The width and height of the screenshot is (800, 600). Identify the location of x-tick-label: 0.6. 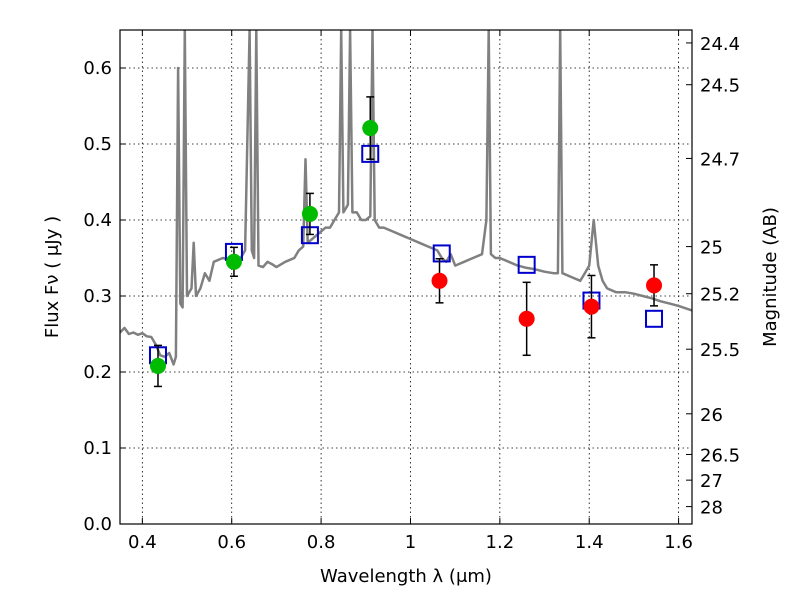
(231, 542).